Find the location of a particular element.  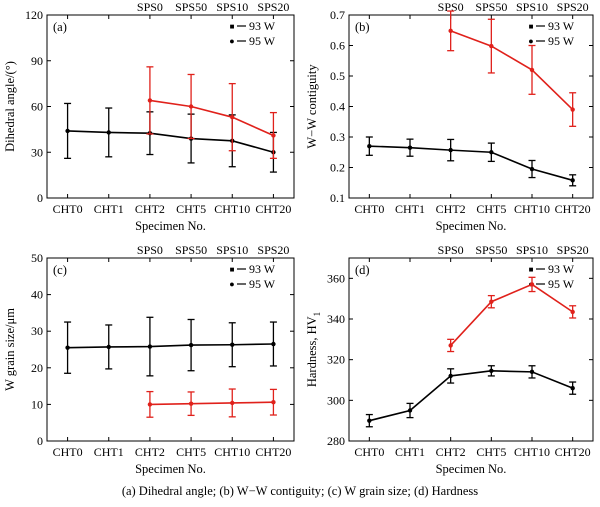

x-tick-label: CHT1 is located at coordinates (109, 209).